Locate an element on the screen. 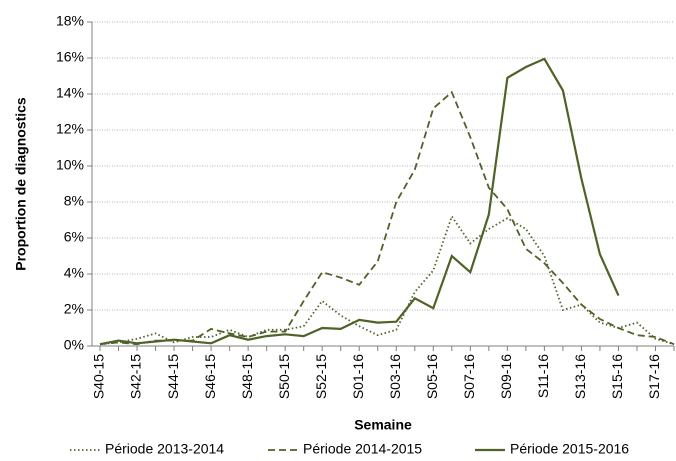  x-tick-label: S01-16 is located at coordinates (358, 376).